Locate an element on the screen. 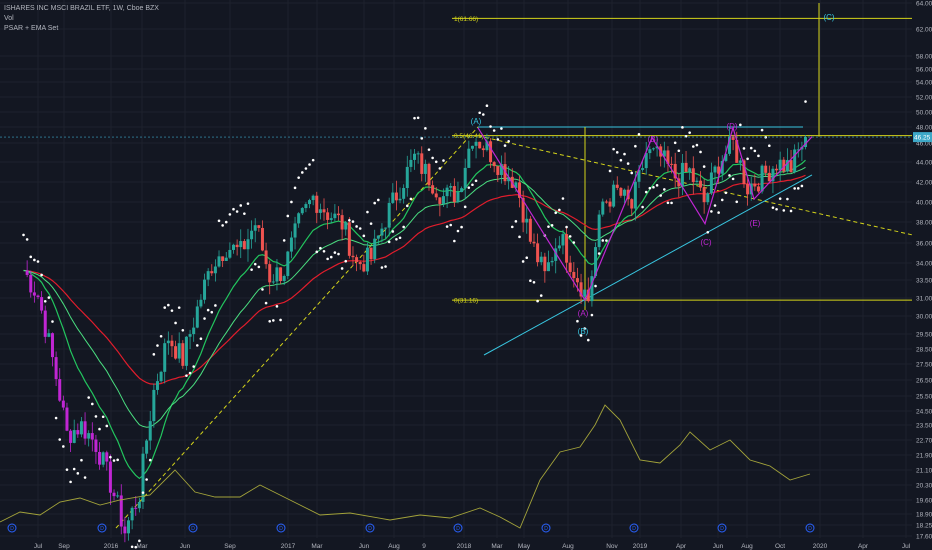 The image size is (932, 550). dashed-downtrend is located at coordinates (695, 185).